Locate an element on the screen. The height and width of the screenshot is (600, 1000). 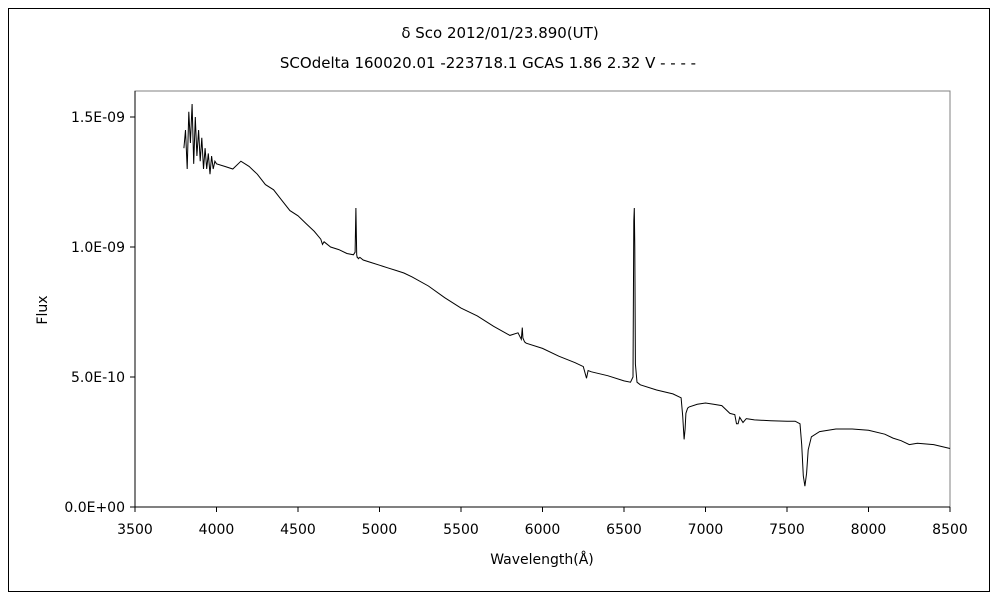
y-axis-label: Flux is located at coordinates (43, 309).